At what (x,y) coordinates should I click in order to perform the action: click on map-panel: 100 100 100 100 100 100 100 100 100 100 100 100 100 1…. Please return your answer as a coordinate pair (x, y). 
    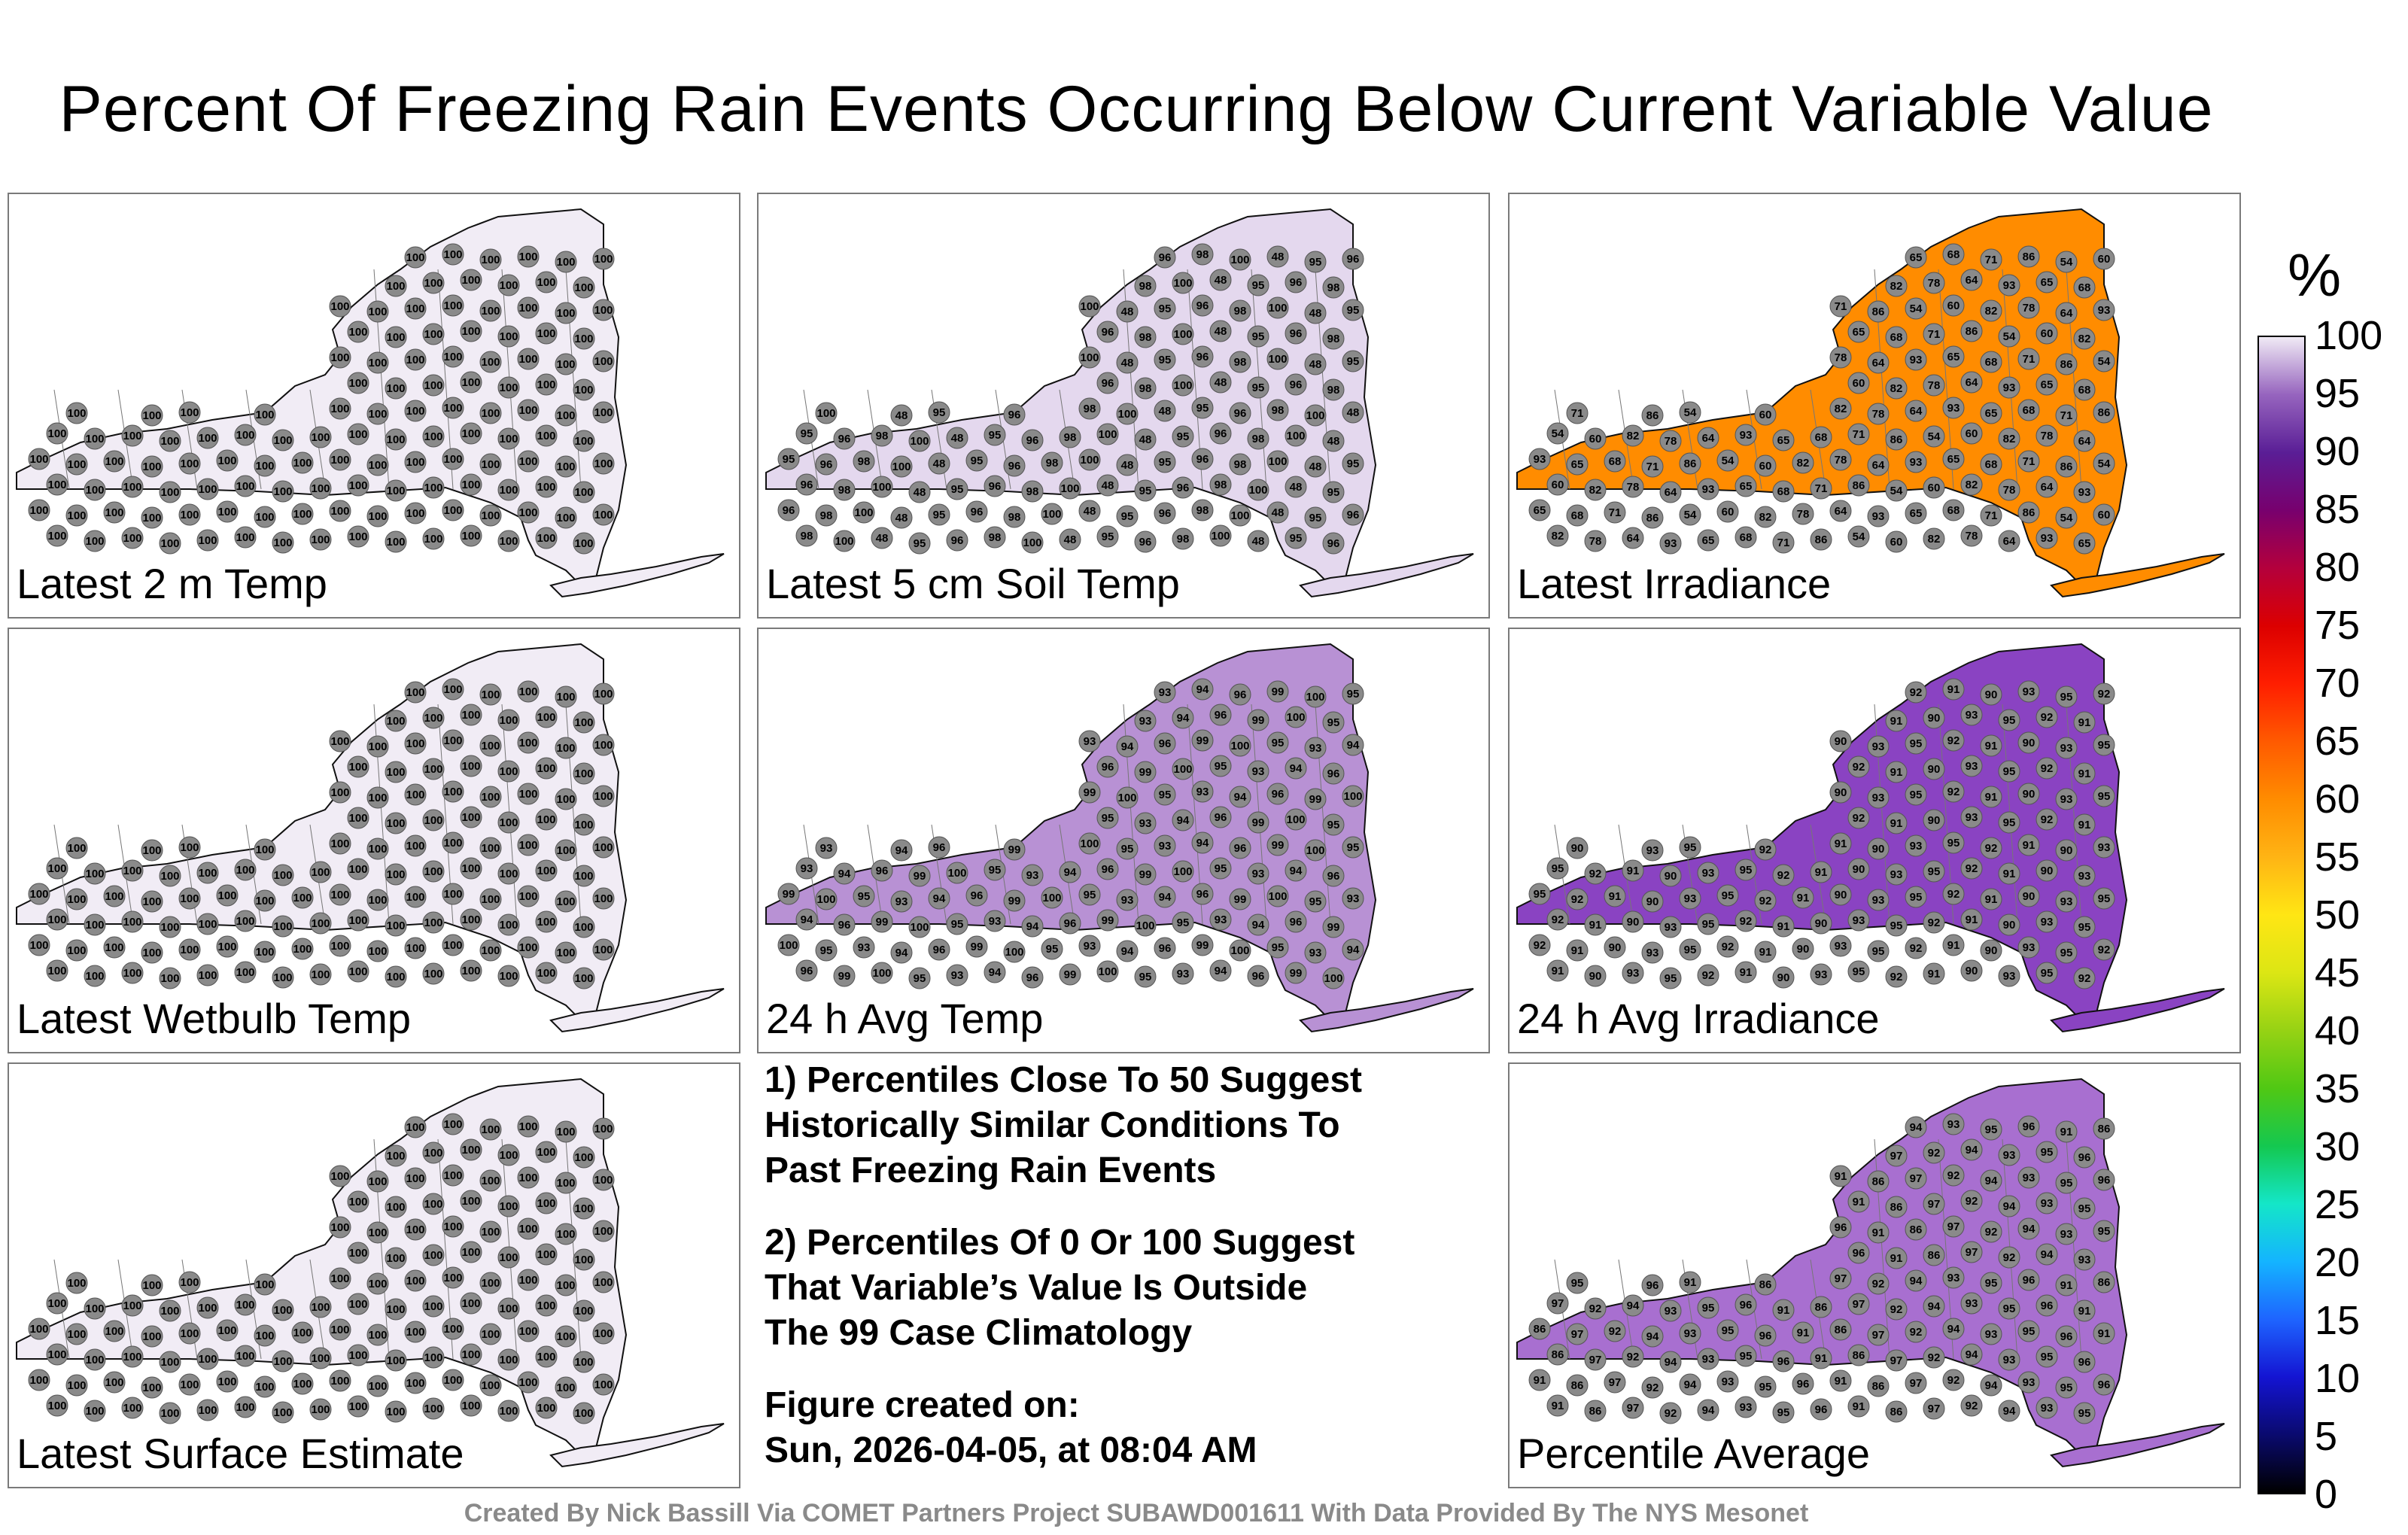
    Looking at the image, I should click on (374, 1275).